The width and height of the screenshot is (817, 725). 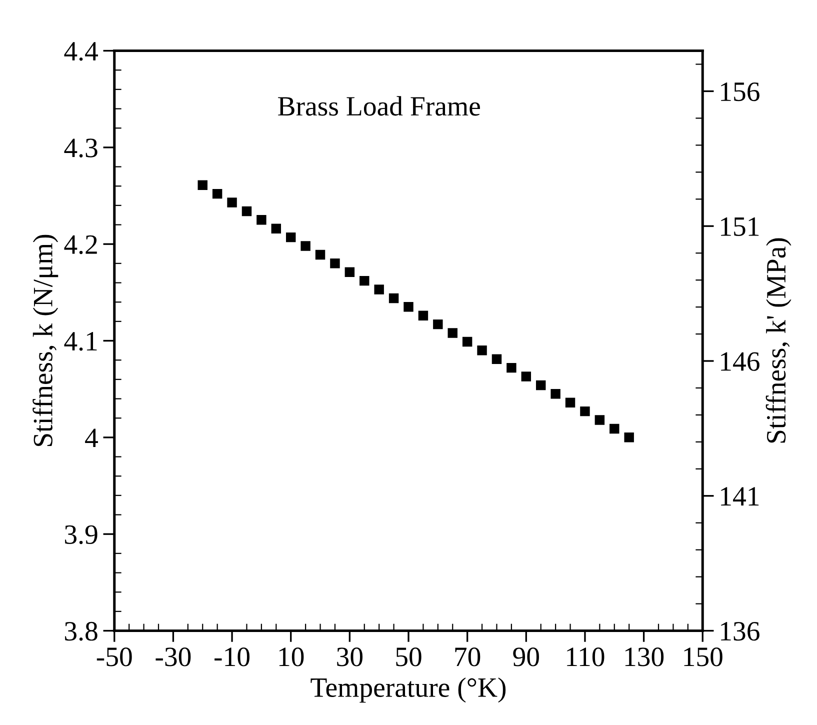 What do you see at coordinates (81, 534) in the screenshot?
I see `y-tick-label: 3.9` at bounding box center [81, 534].